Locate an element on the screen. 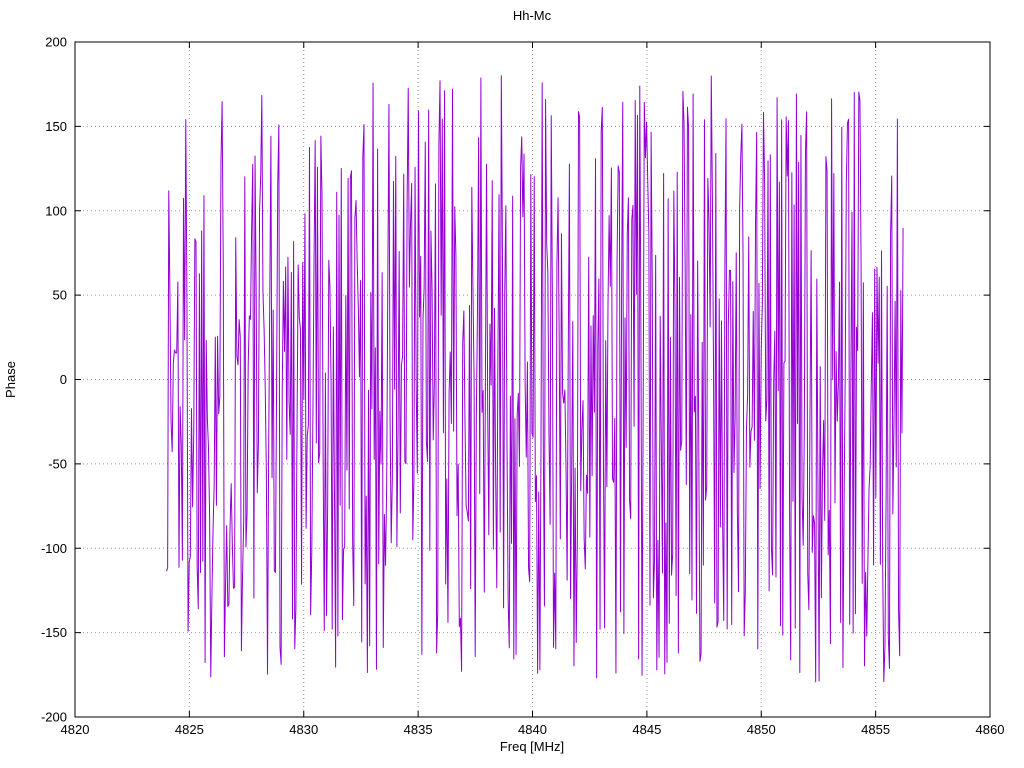  y-tick-label: 0 is located at coordinates (63, 379).